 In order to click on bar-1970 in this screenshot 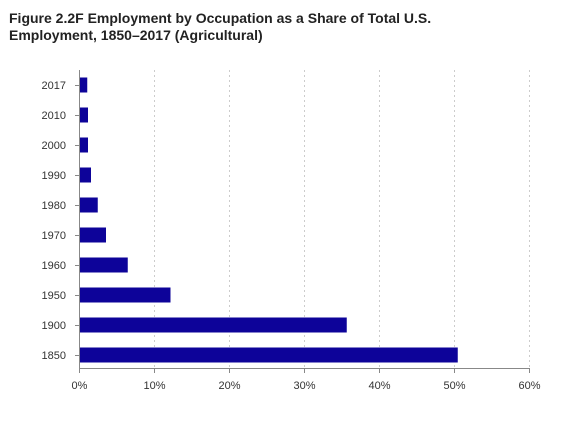, I will do `click(92, 235)`.